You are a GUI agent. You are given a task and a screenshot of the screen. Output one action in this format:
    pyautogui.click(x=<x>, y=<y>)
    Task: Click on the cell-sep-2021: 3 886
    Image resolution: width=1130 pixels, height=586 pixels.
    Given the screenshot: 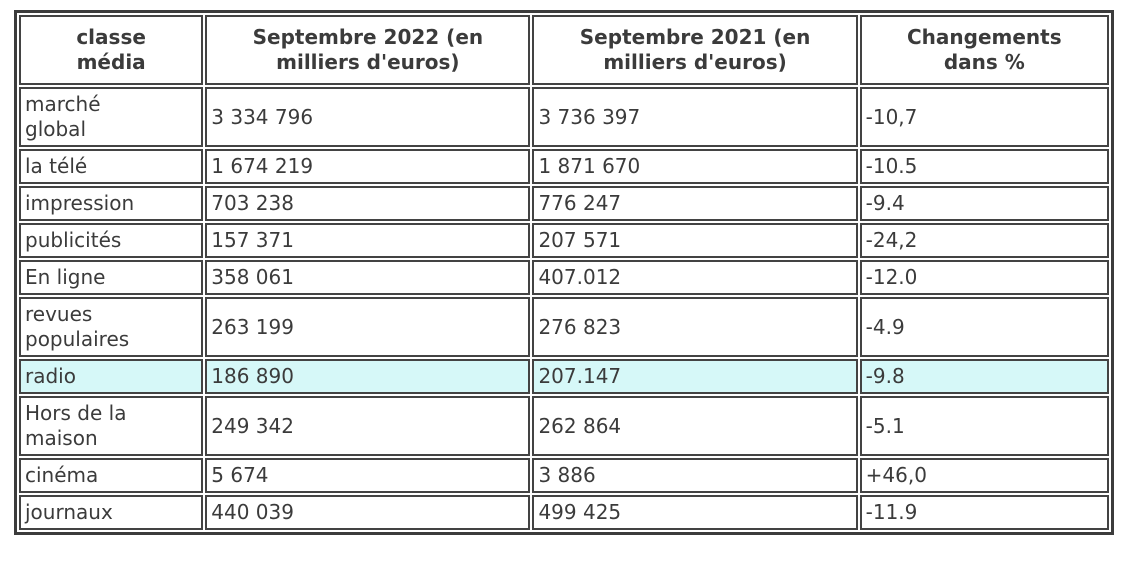 What is the action you would take?
    pyautogui.click(x=695, y=475)
    